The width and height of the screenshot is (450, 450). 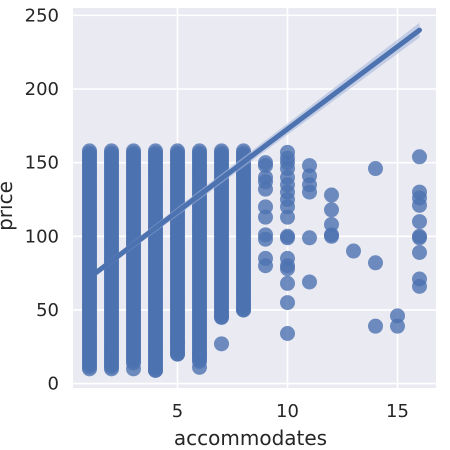 What do you see at coordinates (53, 384) in the screenshot?
I see `y-tick-label: 0` at bounding box center [53, 384].